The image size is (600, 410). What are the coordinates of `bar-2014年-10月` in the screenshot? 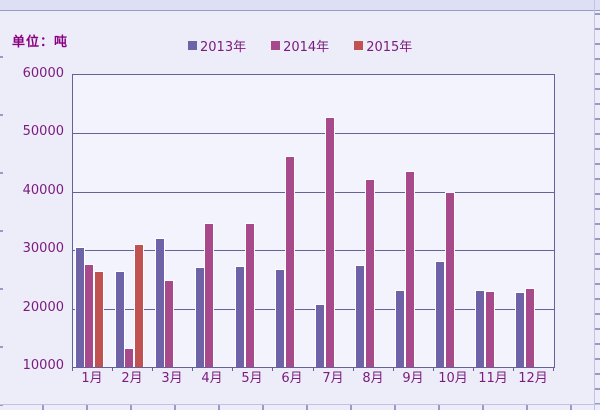 It's located at (449, 279).